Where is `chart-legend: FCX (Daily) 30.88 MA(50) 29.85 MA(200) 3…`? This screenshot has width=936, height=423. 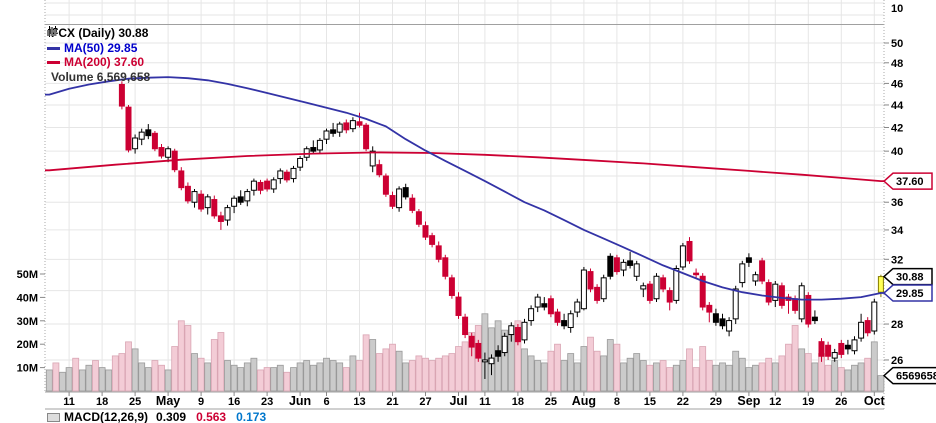 chart-legend: FCX (Daily) 30.88 MA(50) 29.85 MA(200) 3… is located at coordinates (98, 55).